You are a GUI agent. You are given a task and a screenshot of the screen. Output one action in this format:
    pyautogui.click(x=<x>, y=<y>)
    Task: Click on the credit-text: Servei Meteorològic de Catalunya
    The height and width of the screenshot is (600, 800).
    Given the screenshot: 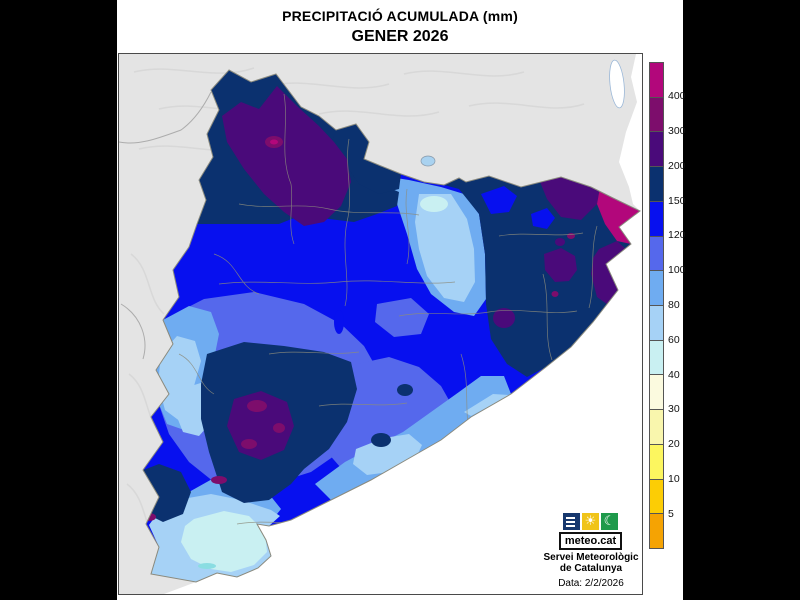 What is the action you would take?
    pyautogui.click(x=591, y=563)
    